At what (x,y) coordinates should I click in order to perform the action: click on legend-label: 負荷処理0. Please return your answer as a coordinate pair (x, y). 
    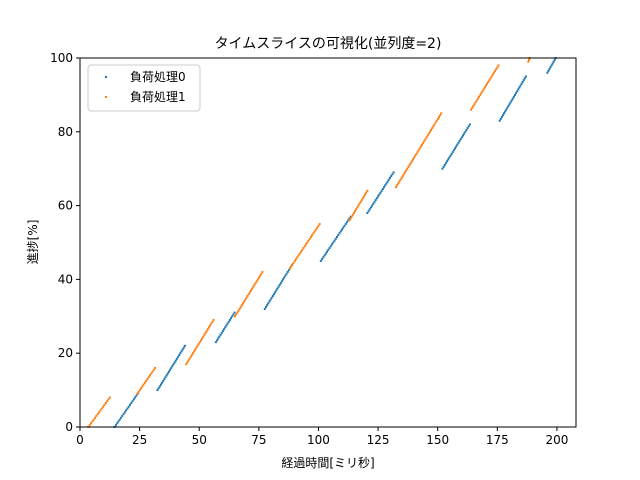
    Looking at the image, I should click on (158, 77).